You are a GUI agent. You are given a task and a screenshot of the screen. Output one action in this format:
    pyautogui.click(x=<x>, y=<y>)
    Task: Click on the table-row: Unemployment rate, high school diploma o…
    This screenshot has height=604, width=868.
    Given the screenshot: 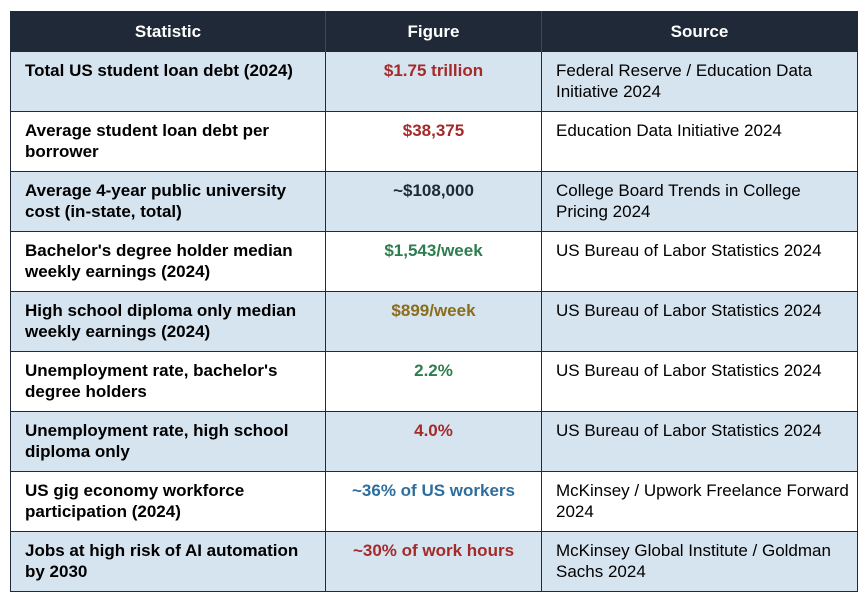 What is the action you would take?
    pyautogui.click(x=434, y=441)
    